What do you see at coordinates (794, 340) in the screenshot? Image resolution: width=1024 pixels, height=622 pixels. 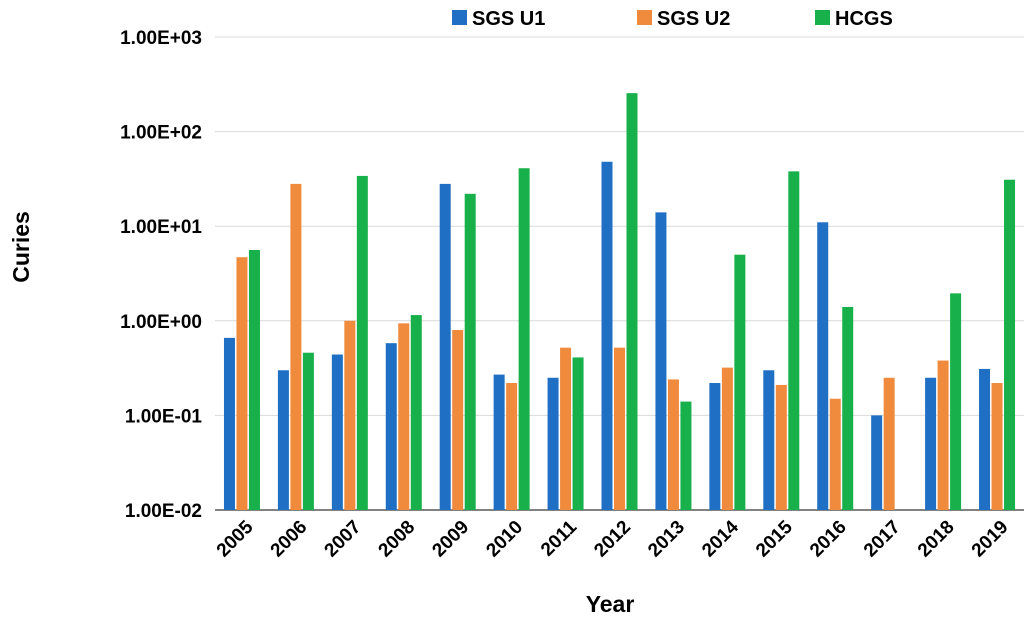 I see `bar-hcgs-2015` at bounding box center [794, 340].